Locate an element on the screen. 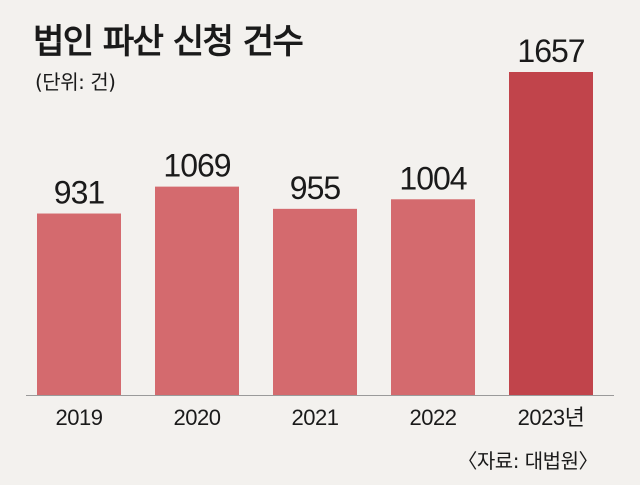  bar-2023년 is located at coordinates (551, 233).